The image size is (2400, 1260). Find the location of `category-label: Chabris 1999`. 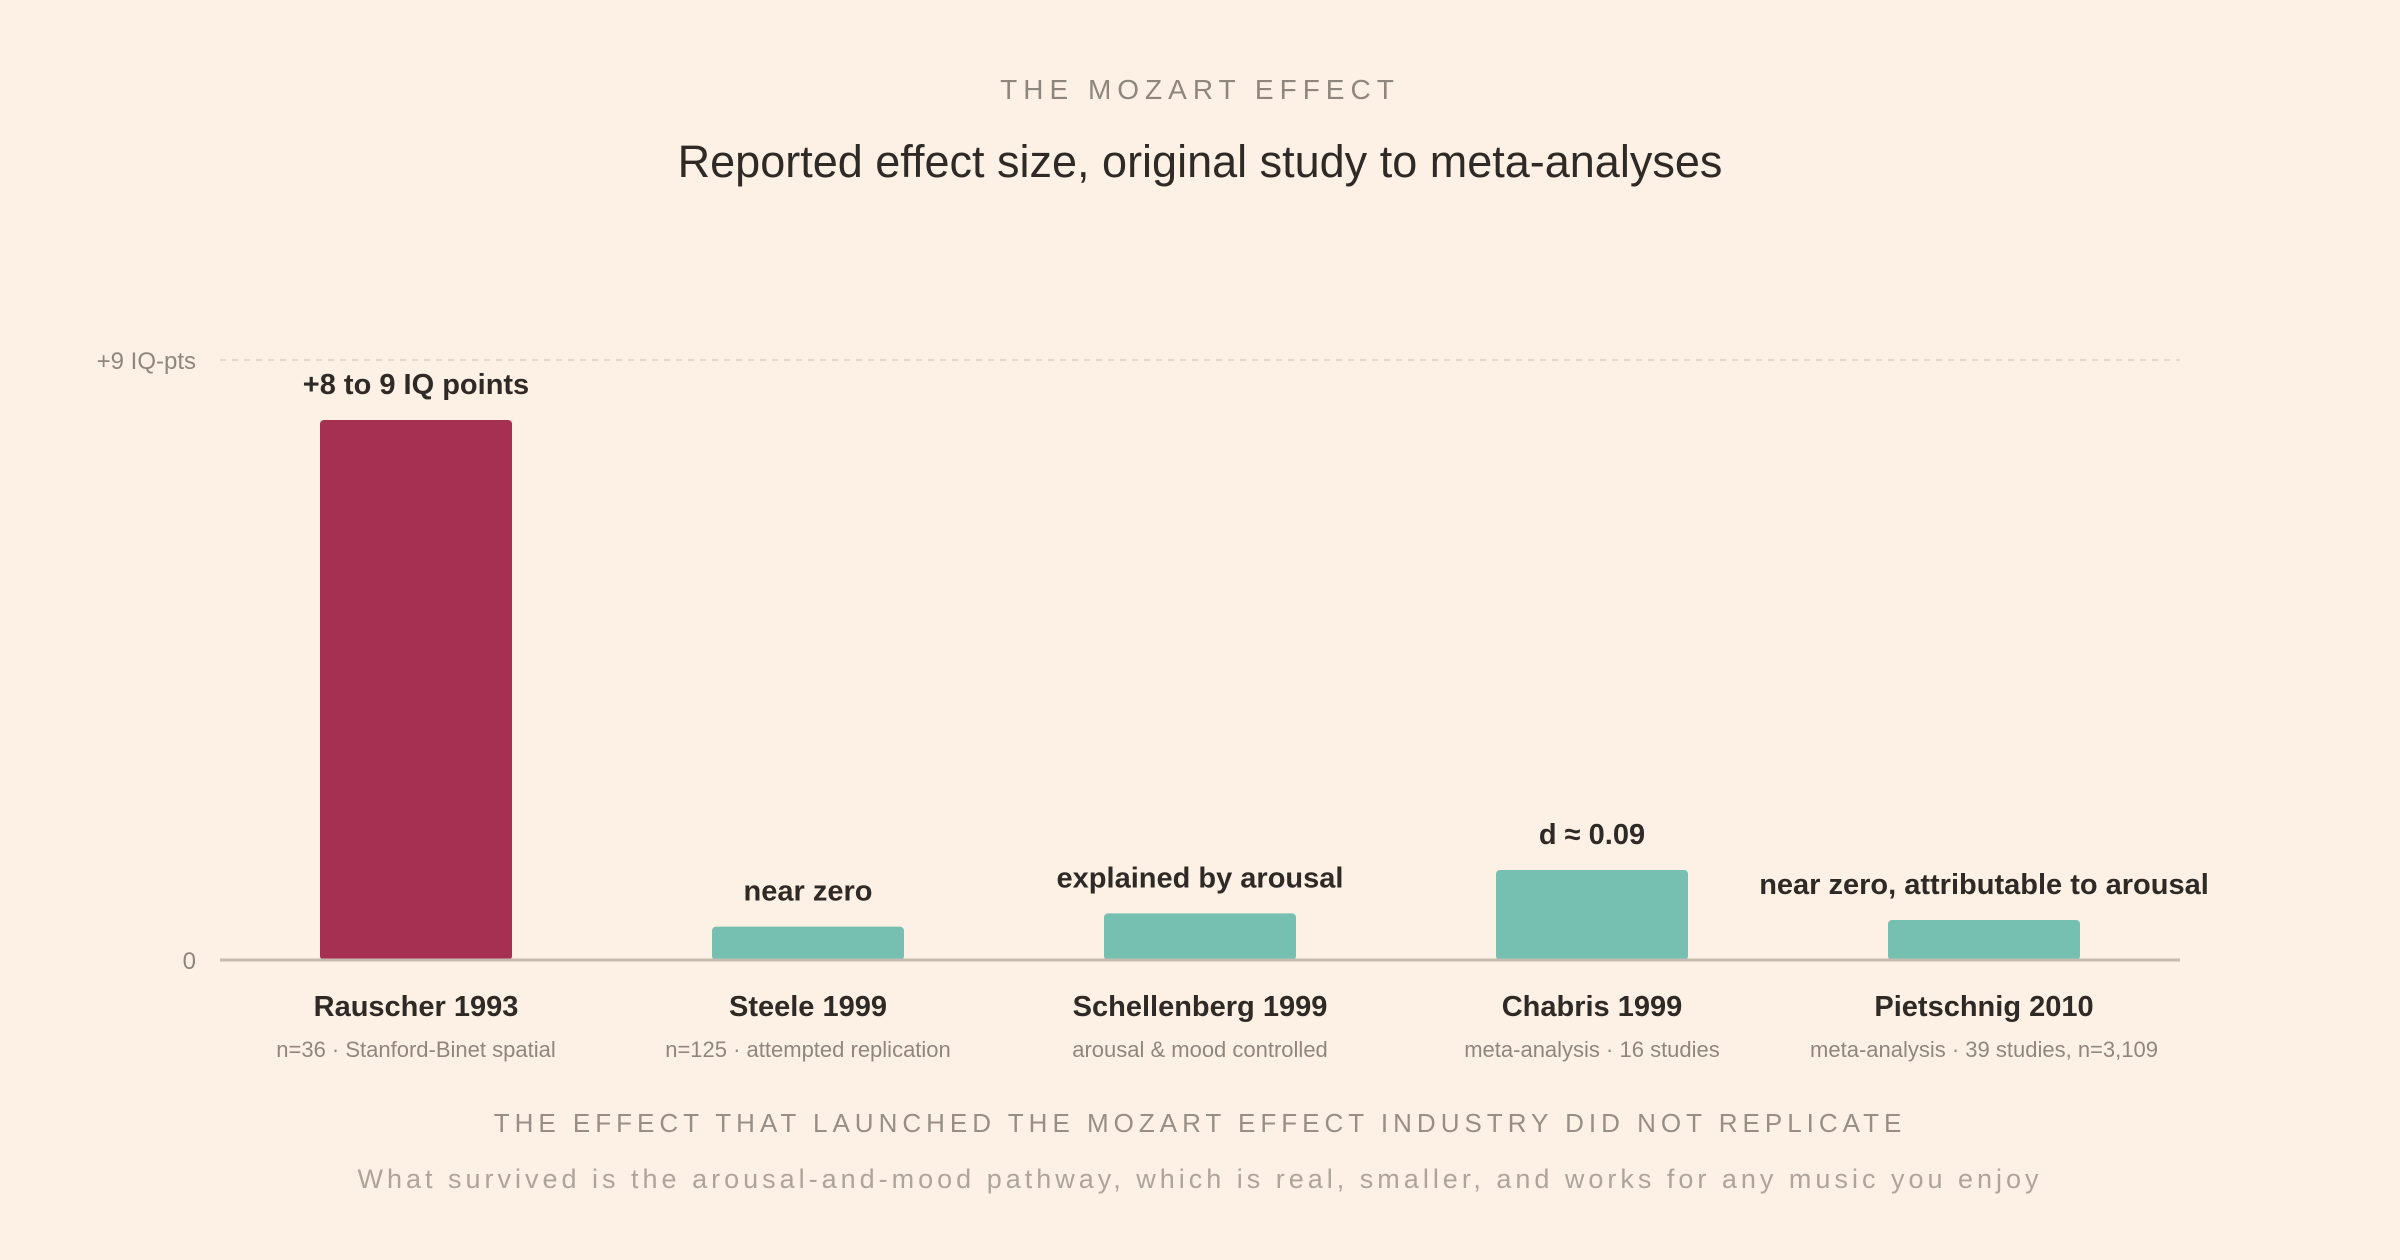

category-label: Chabris 1999 is located at coordinates (1592, 1007).